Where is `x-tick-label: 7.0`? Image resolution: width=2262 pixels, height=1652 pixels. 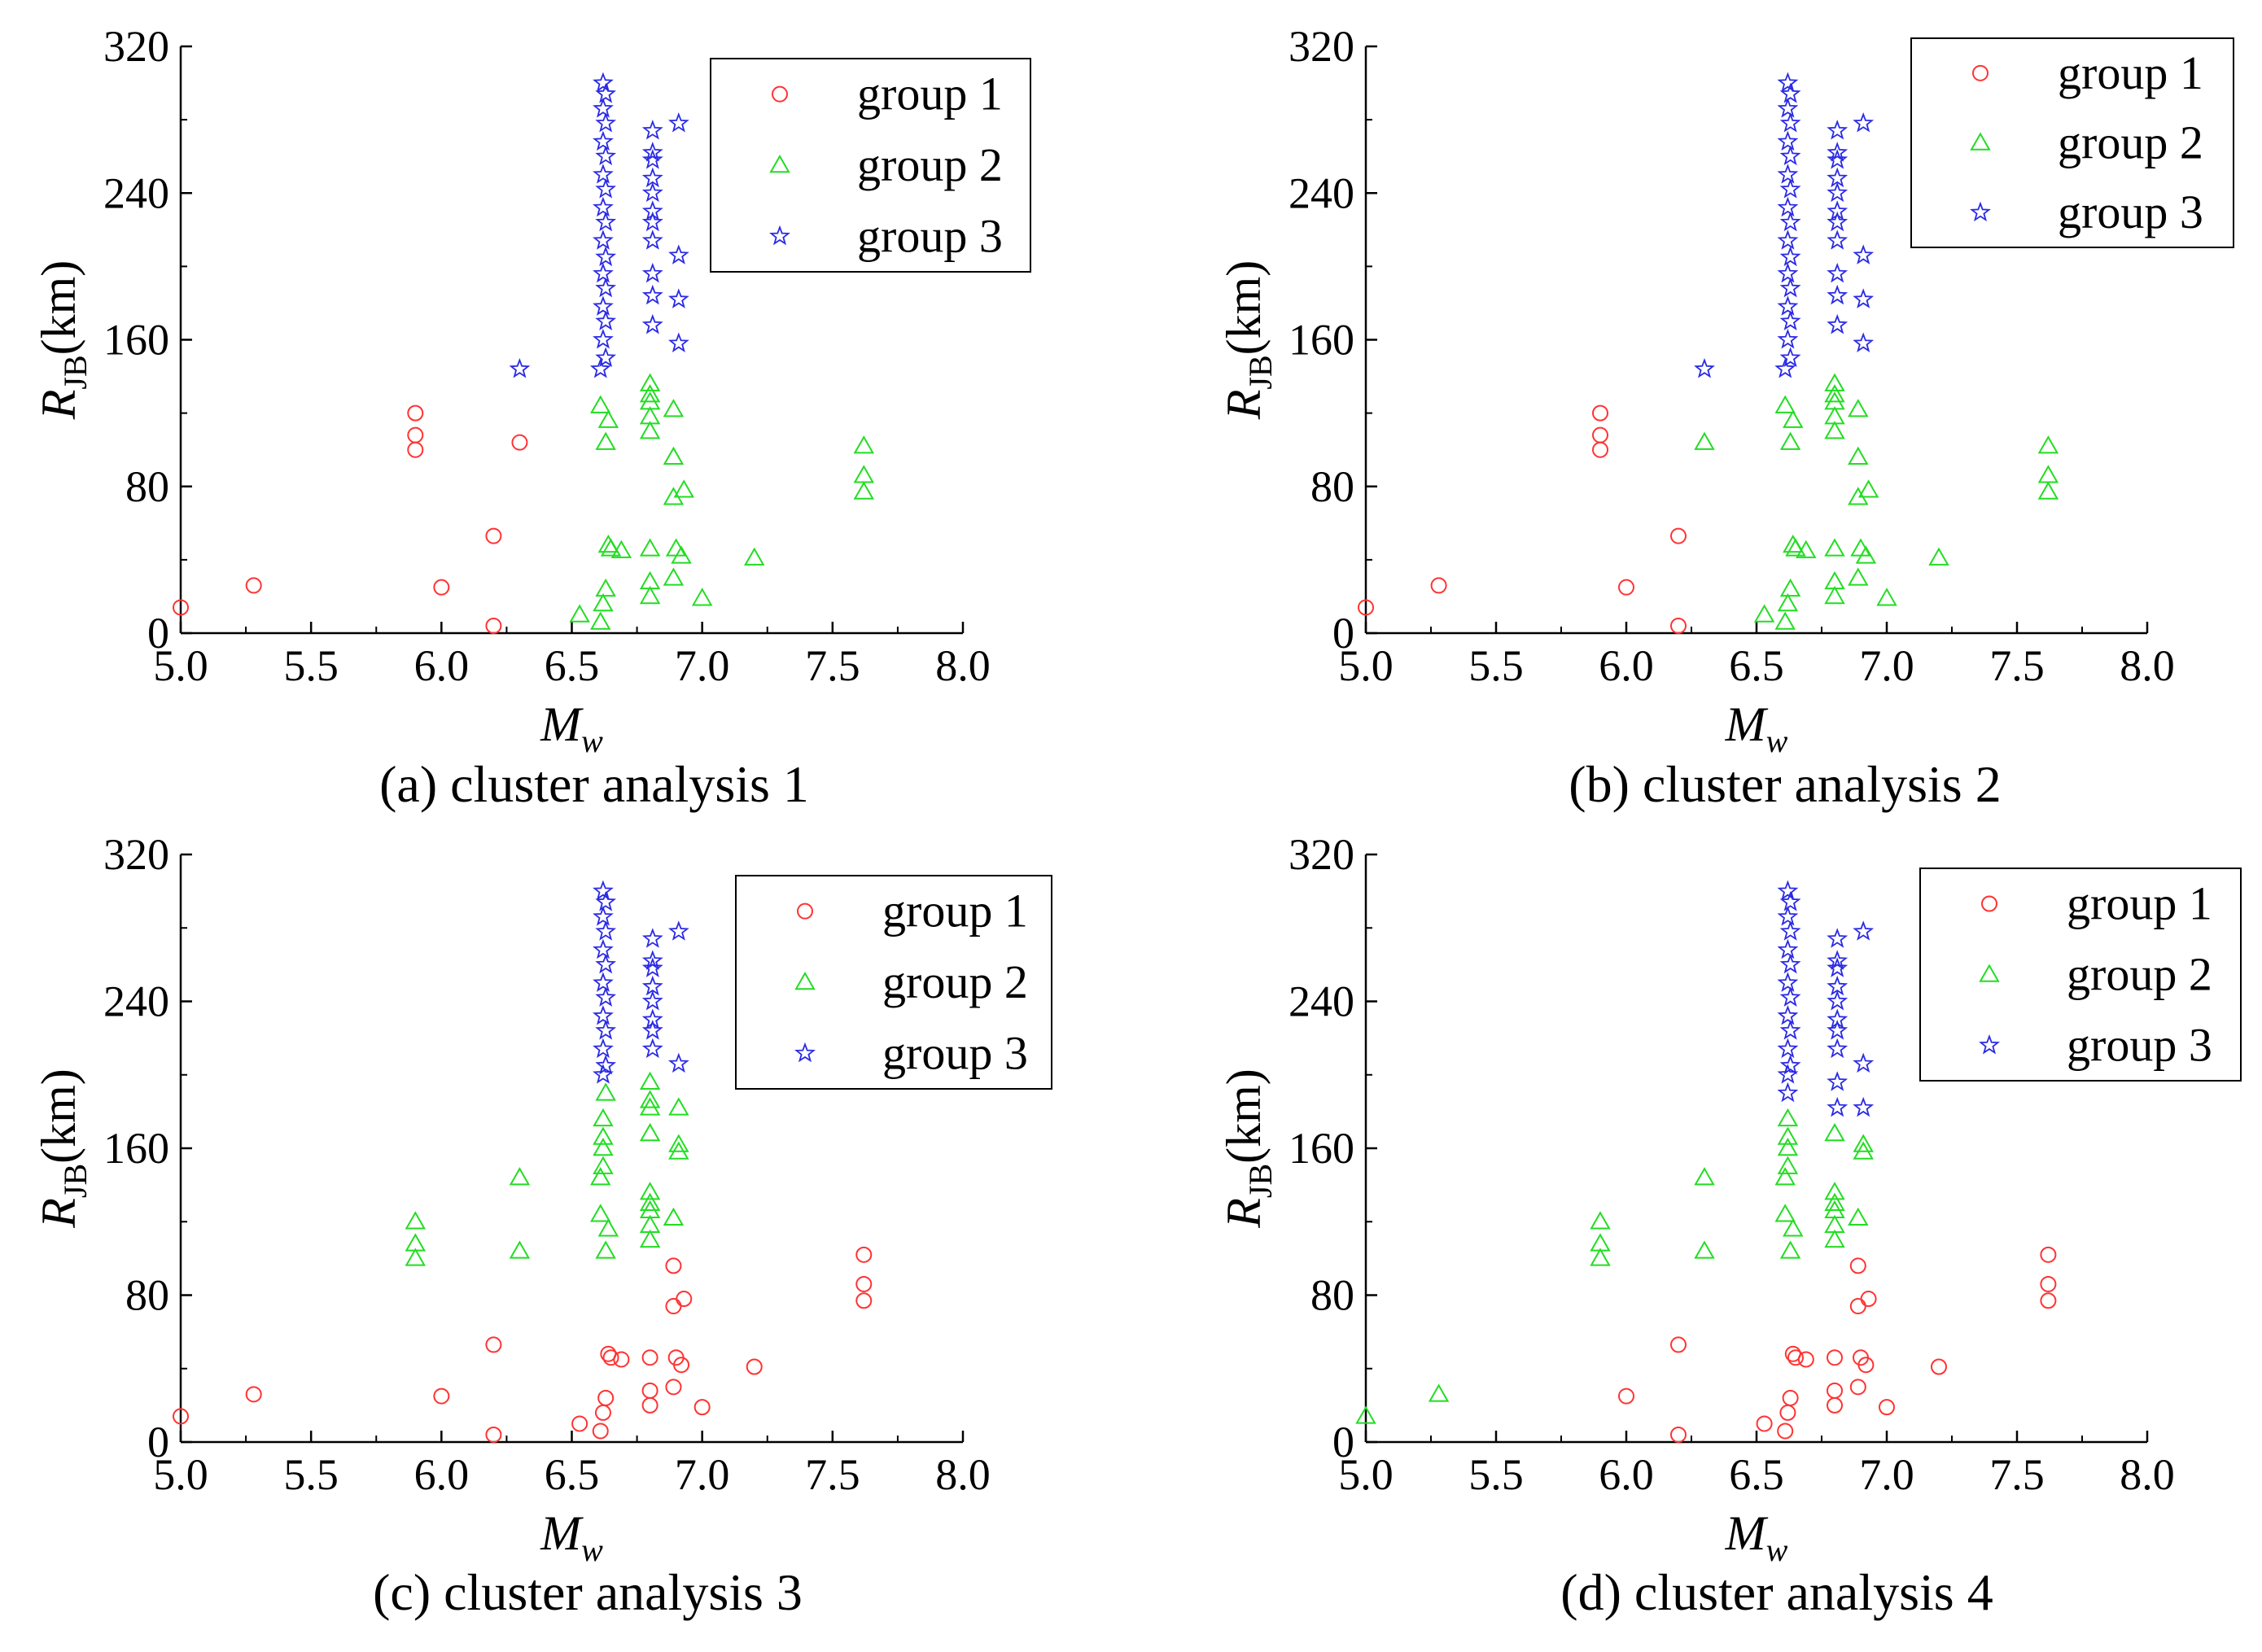 x-tick-label: 7.0 is located at coordinates (1886, 665).